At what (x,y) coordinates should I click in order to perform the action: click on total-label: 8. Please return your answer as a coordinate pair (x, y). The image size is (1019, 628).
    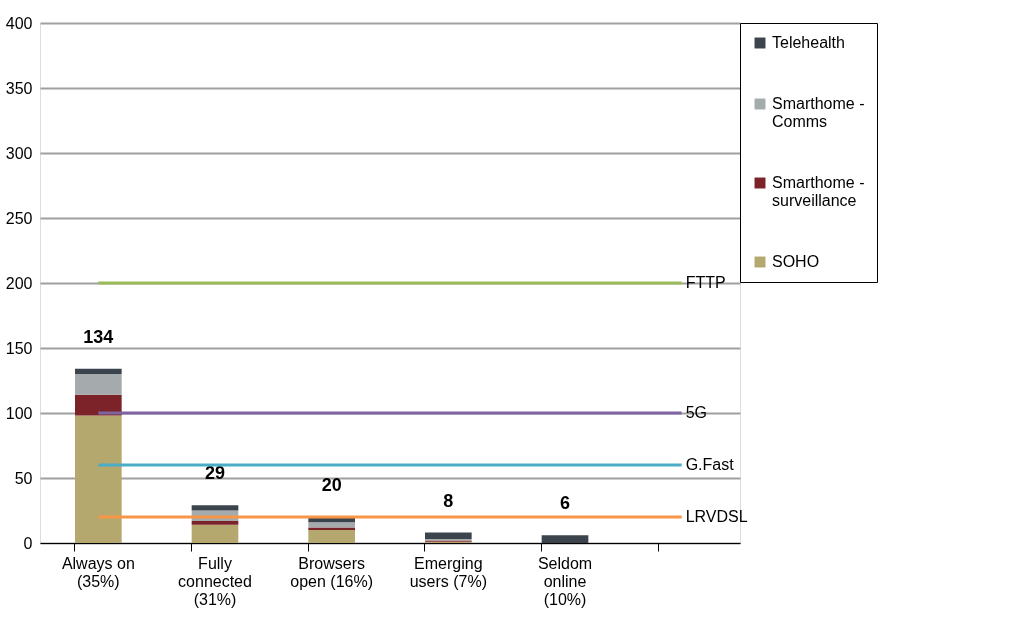
    Looking at the image, I should click on (448, 500).